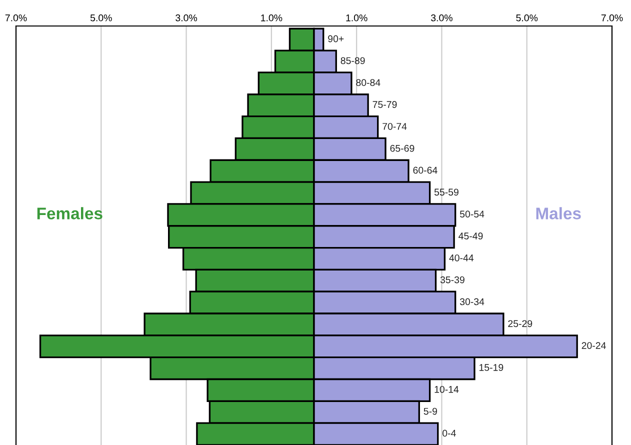 This screenshot has height=445, width=631. Describe the element at coordinates (491, 367) in the screenshot. I see `y-tick-label: 15-19` at that location.